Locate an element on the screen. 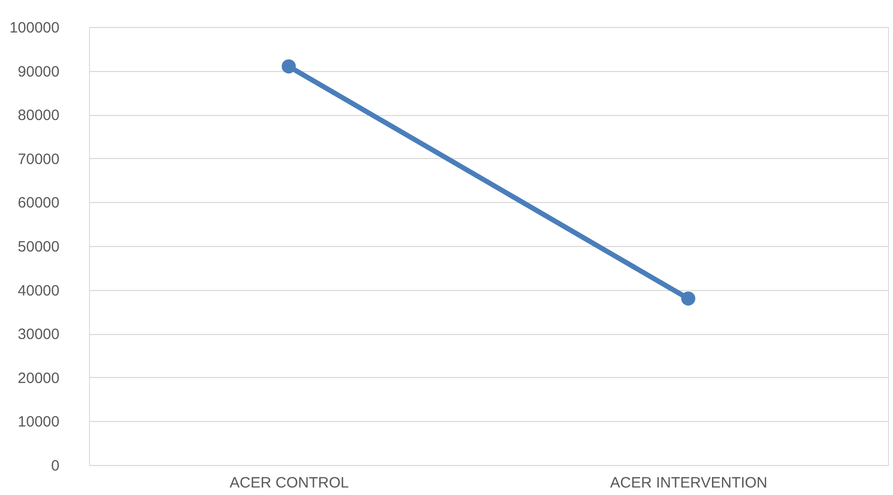  y-tick-label: 0 is located at coordinates (55, 466).